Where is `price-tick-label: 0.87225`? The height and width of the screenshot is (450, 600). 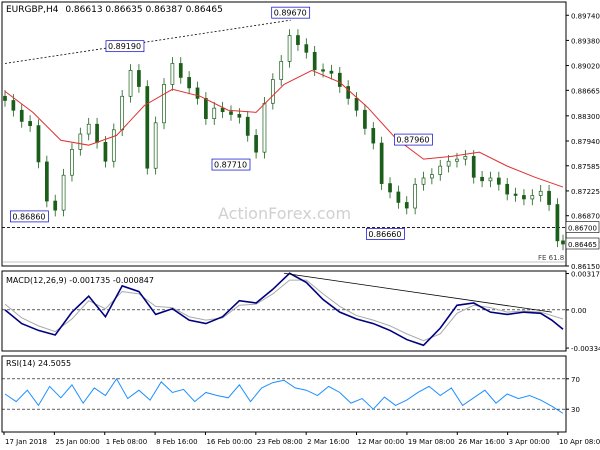
price-tick-label: 0.87225 is located at coordinates (585, 192).